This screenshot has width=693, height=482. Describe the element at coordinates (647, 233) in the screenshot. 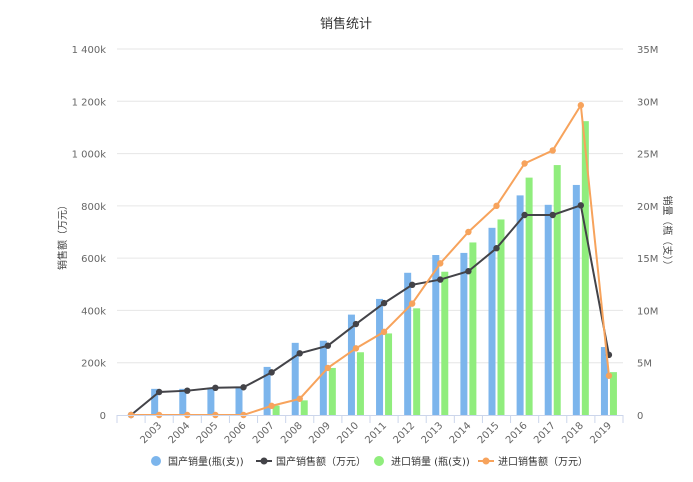

I see `y-axis-right: 0 5M 10M 15M 20M 25M 30M 35M` at that location.